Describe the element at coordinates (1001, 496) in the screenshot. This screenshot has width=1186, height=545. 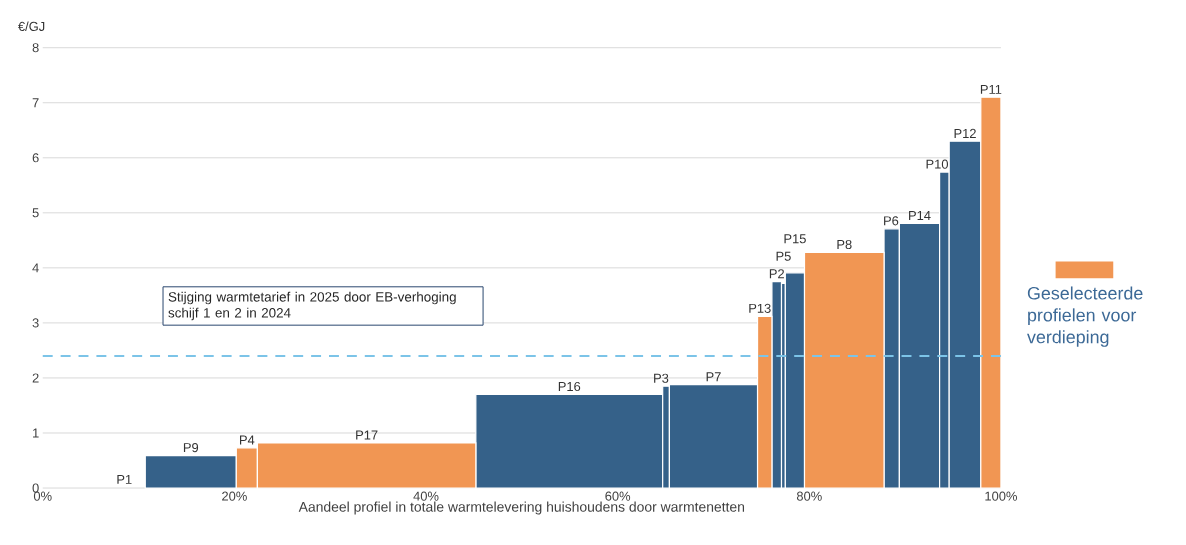
I see `x-tick-label: 100%` at that location.